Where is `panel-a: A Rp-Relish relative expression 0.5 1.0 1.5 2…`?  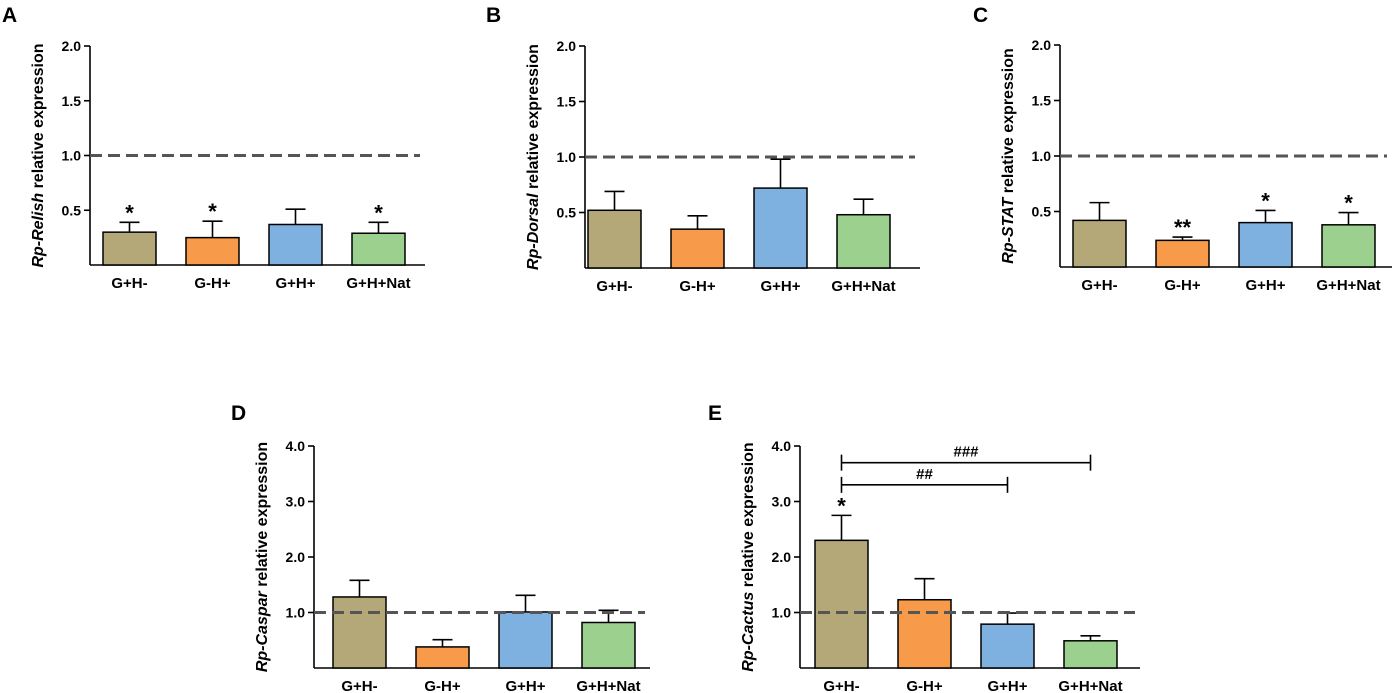
panel-a: A Rp-Relish relative expression 0.5 1.0 1.5 2… is located at coordinates (213, 148).